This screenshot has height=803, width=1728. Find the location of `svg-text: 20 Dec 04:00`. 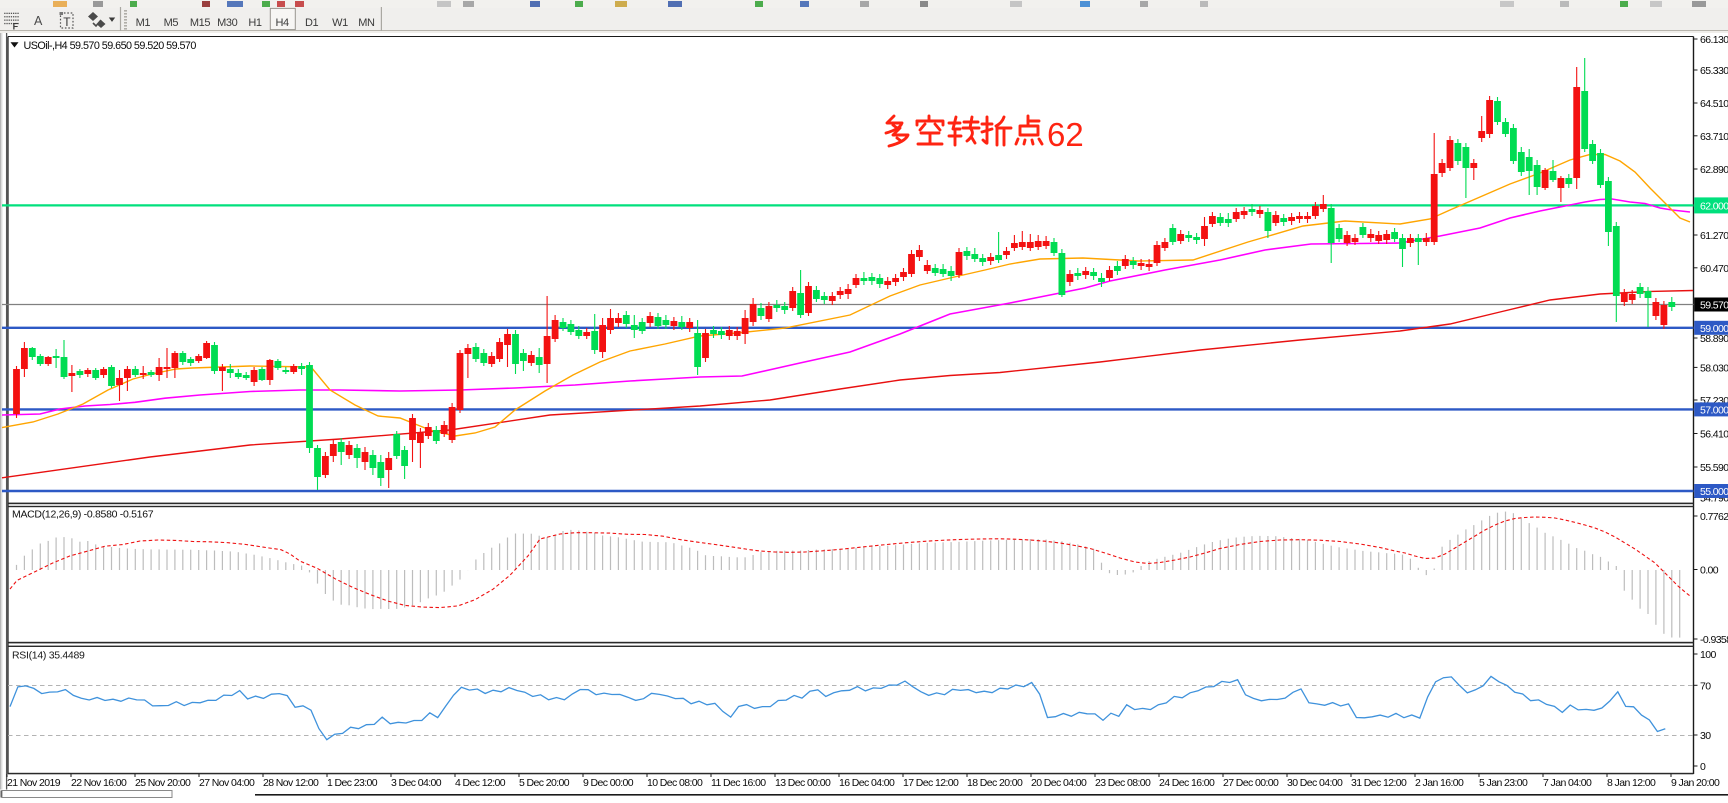

svg-text: 20 Dec 04:00 is located at coordinates (1059, 783).